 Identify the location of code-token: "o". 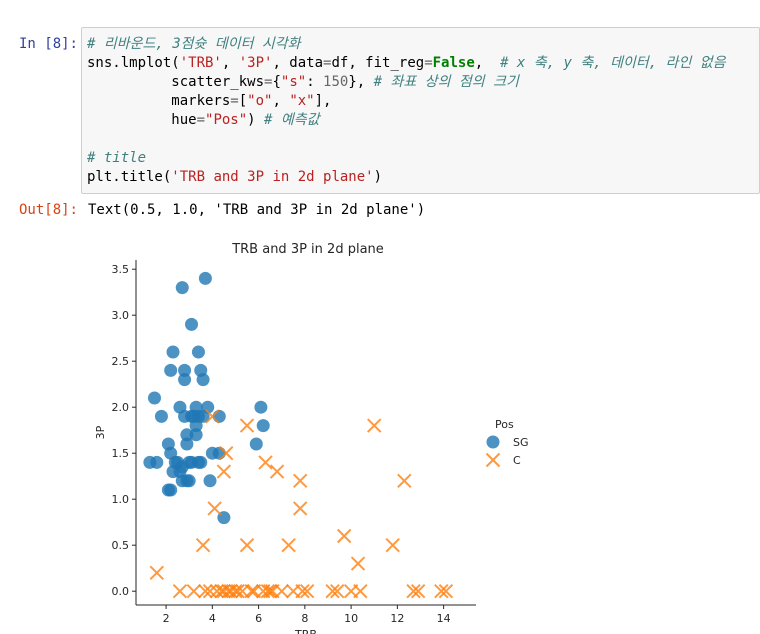
(260, 101).